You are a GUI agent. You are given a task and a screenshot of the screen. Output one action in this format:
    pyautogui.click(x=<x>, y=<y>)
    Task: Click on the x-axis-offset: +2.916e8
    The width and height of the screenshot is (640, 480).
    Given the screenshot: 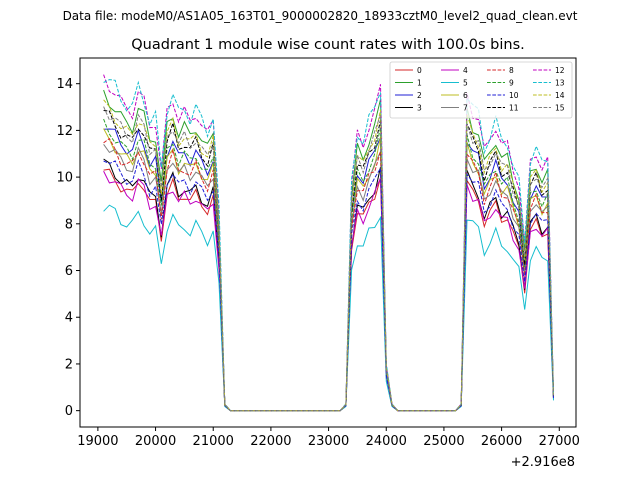 What is the action you would take?
    pyautogui.click(x=543, y=462)
    